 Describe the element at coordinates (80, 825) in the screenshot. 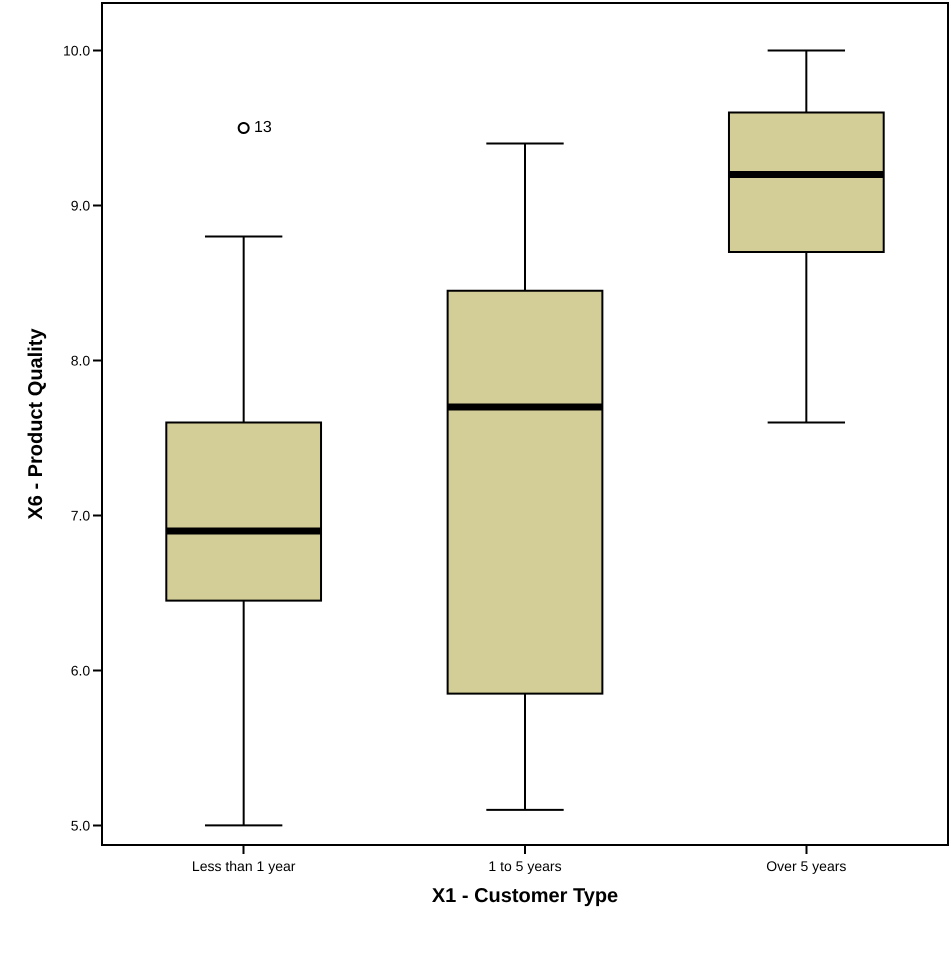

I see `y-tick-label: 5.0` at that location.